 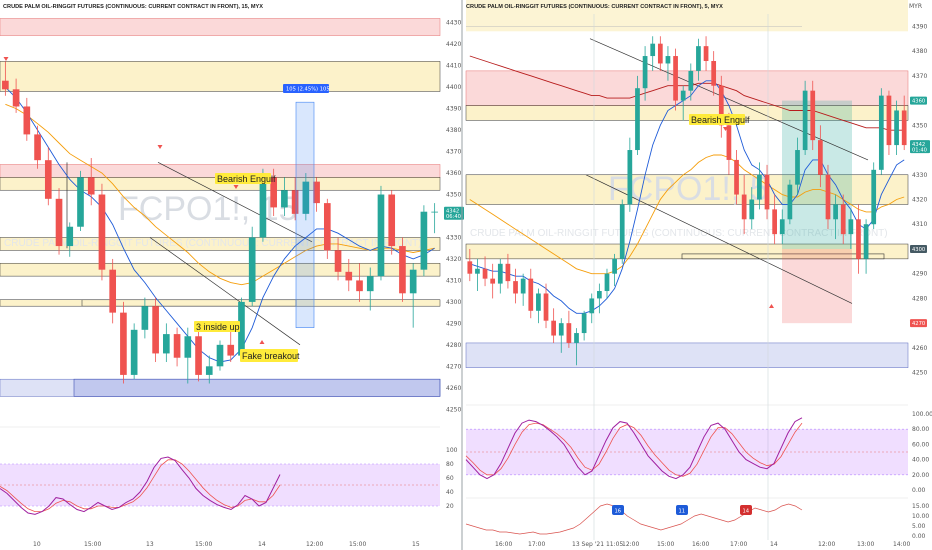 What do you see at coordinates (218, 327) in the screenshot?
I see `left-inside-up-label: 3 inside up` at bounding box center [218, 327].